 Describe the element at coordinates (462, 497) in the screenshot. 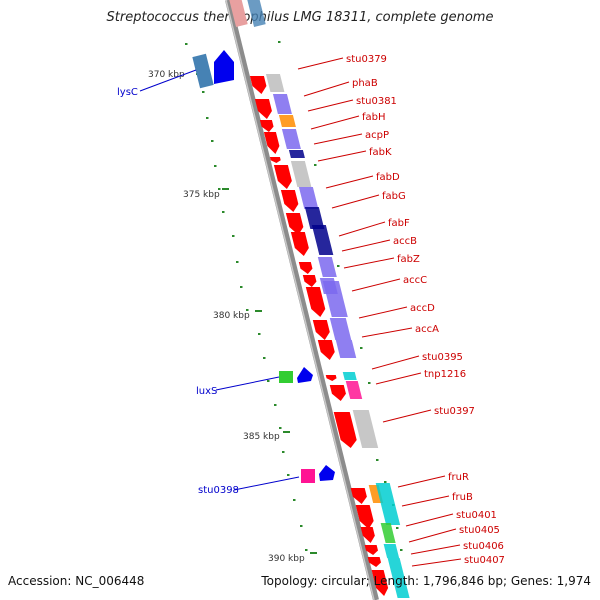

I see `gene-label-fruB: fruB` at that location.